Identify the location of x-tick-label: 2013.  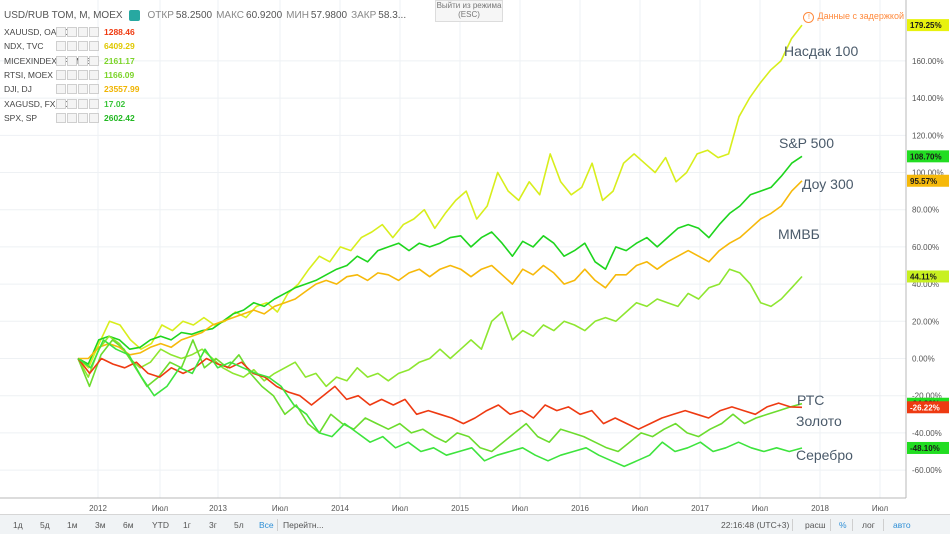
(218, 508).